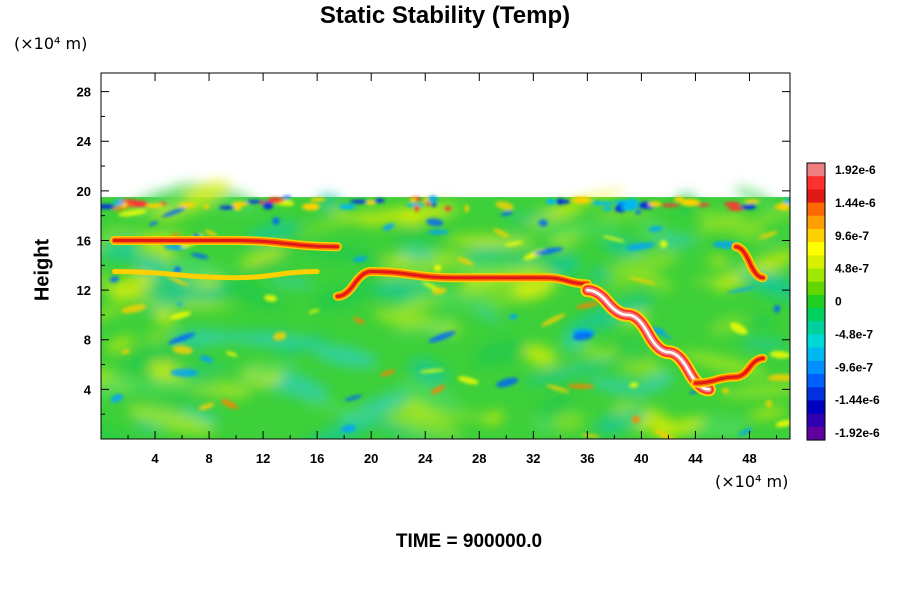 Image resolution: width=900 pixels, height=600 pixels. What do you see at coordinates (648, 339) in the screenshot?
I see `band-very-high` at bounding box center [648, 339].